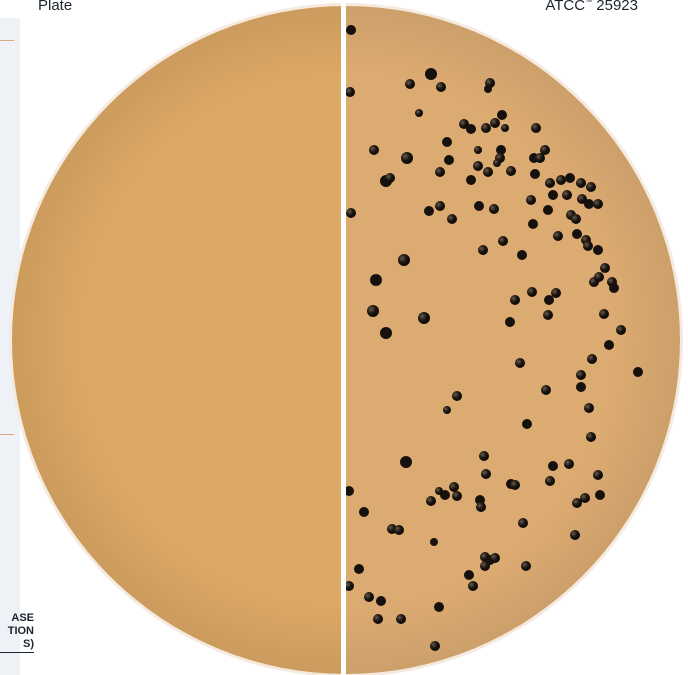 The width and height of the screenshot is (688, 675). I want to click on trademark-mark: ™, so click(589, 3).